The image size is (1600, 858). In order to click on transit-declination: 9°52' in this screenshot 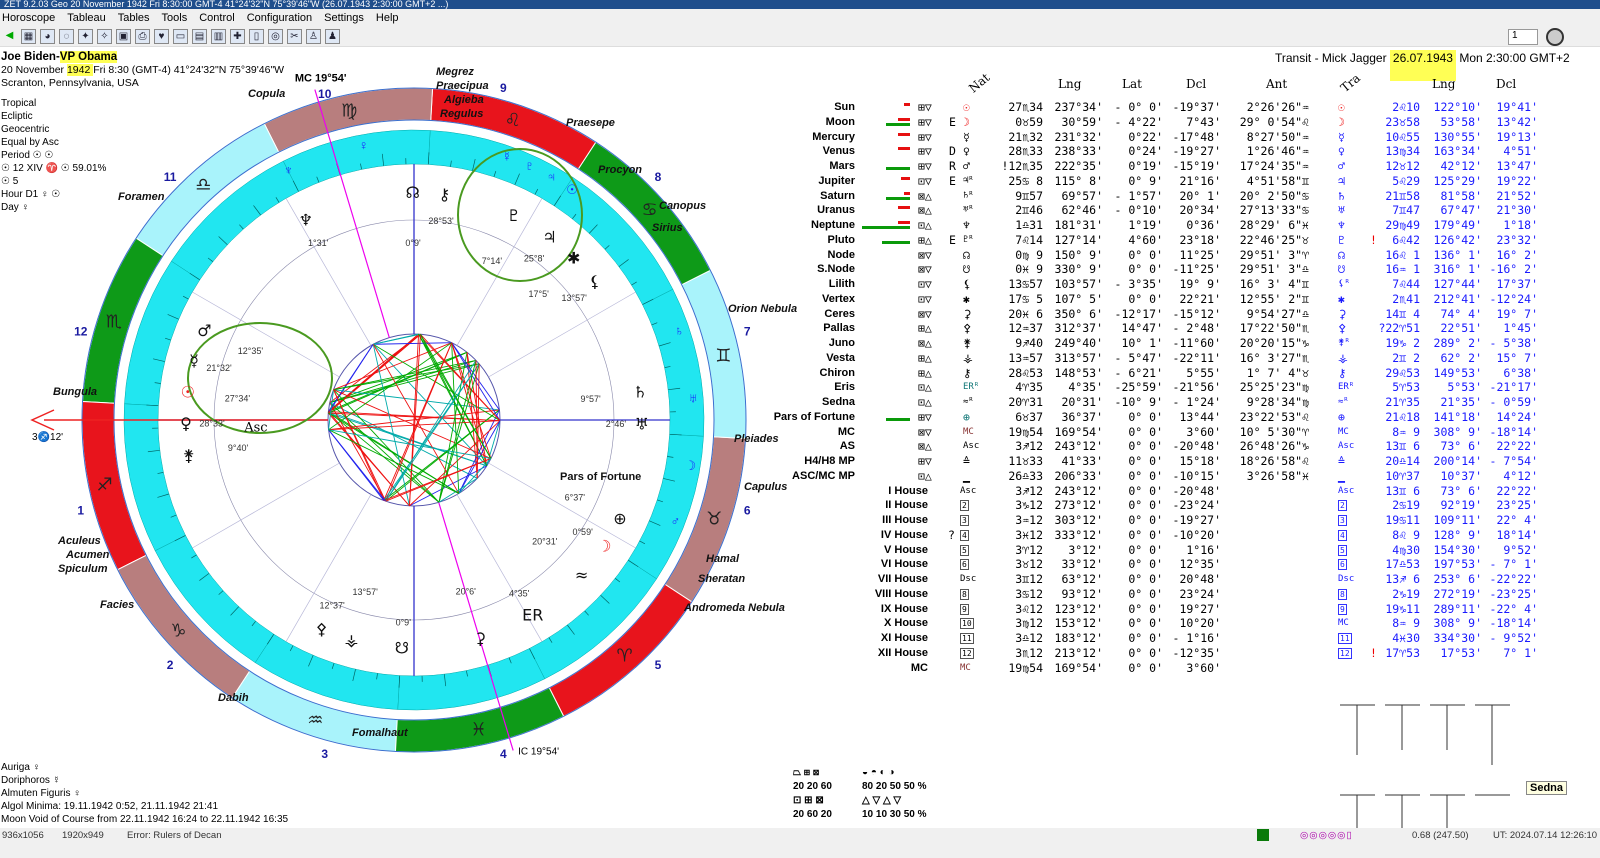, I will do `click(1520, 549)`.